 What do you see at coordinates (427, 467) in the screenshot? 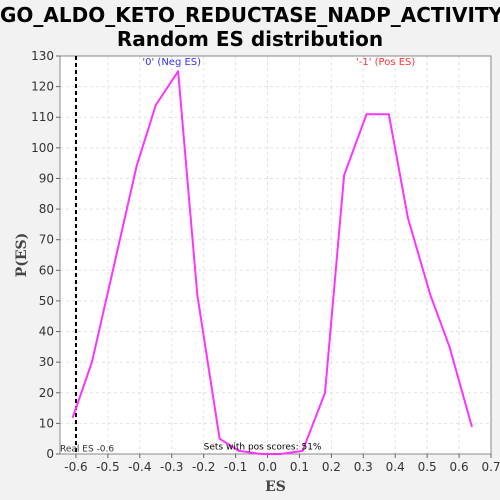
I see `x-tick-label: 0.5` at bounding box center [427, 467].